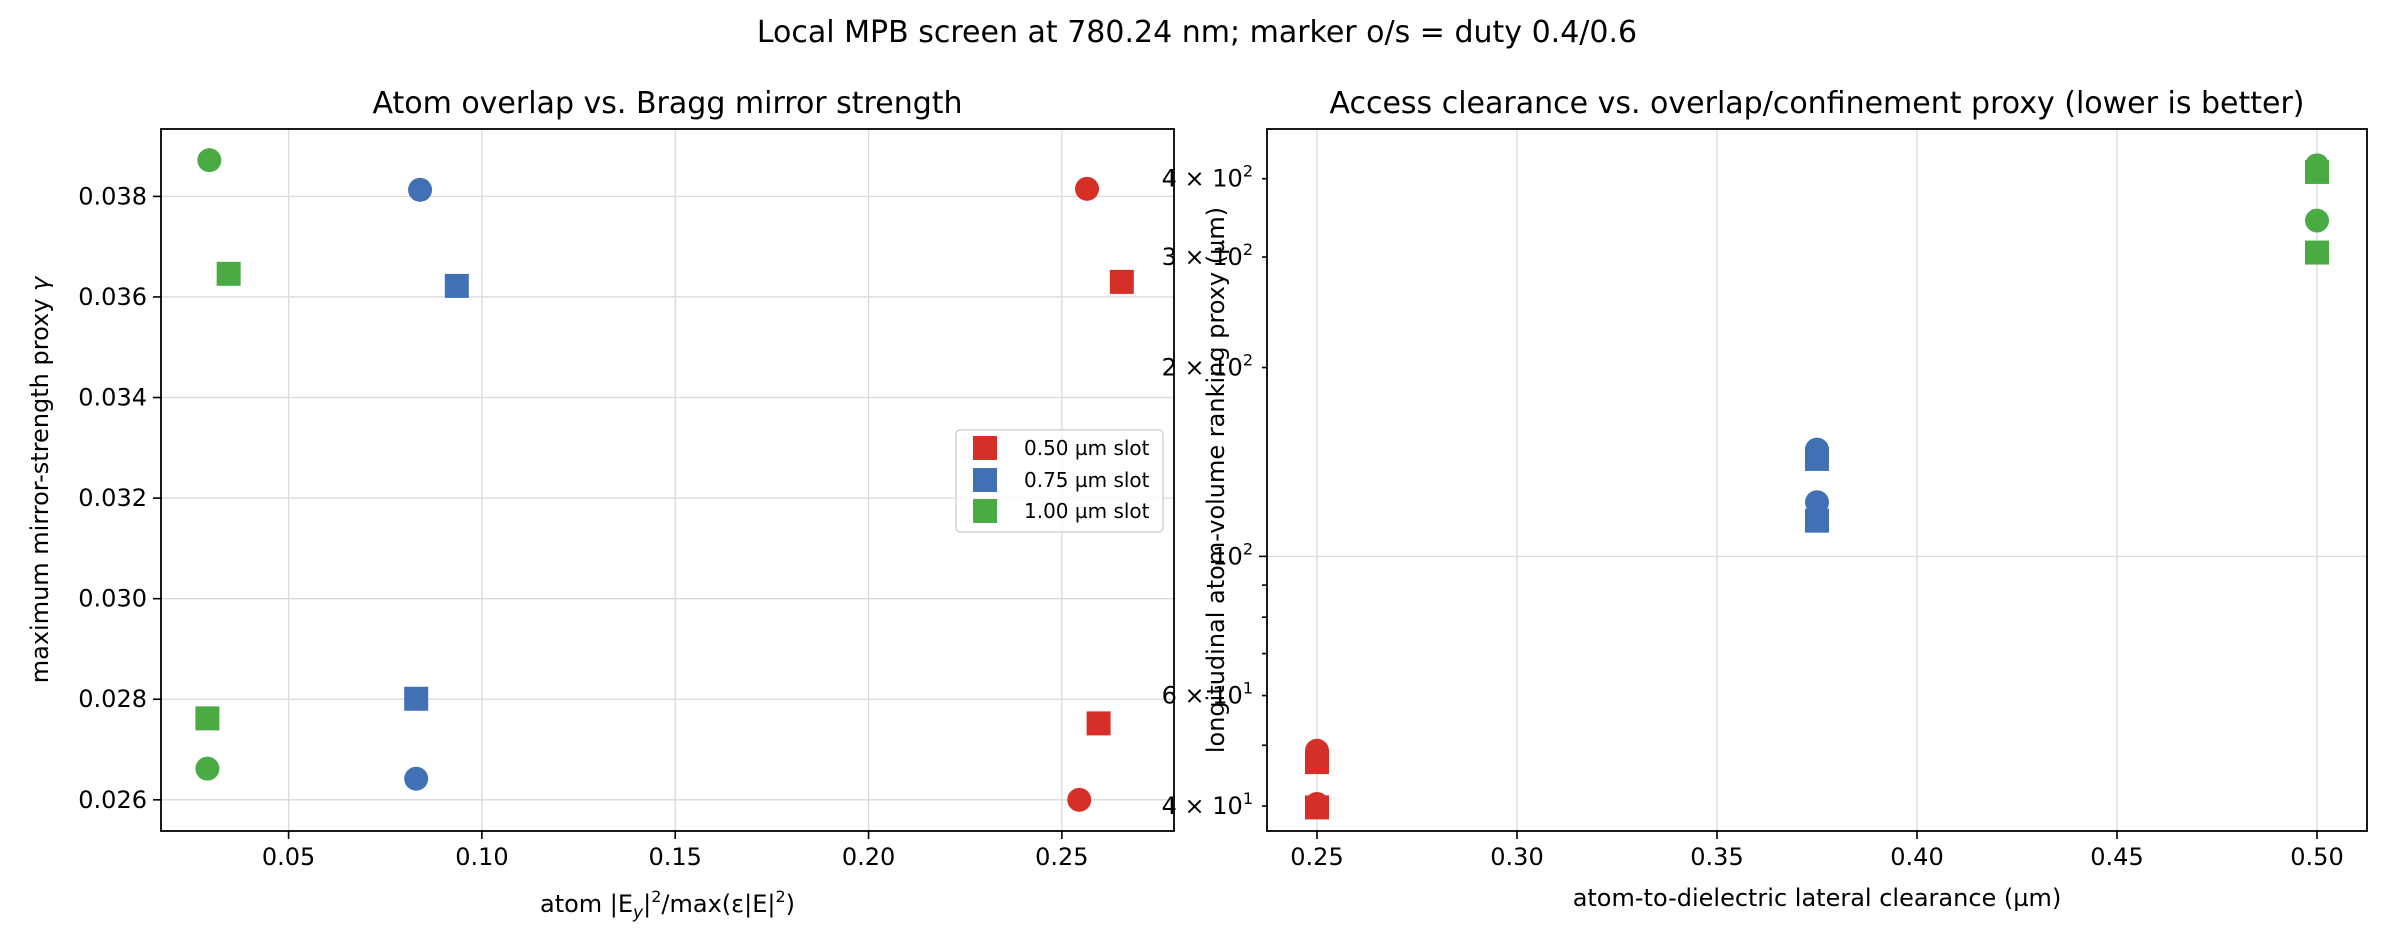 The height and width of the screenshot is (950, 2394). I want to click on right-y-tick-label: 4 × 10², so click(1207, 177).